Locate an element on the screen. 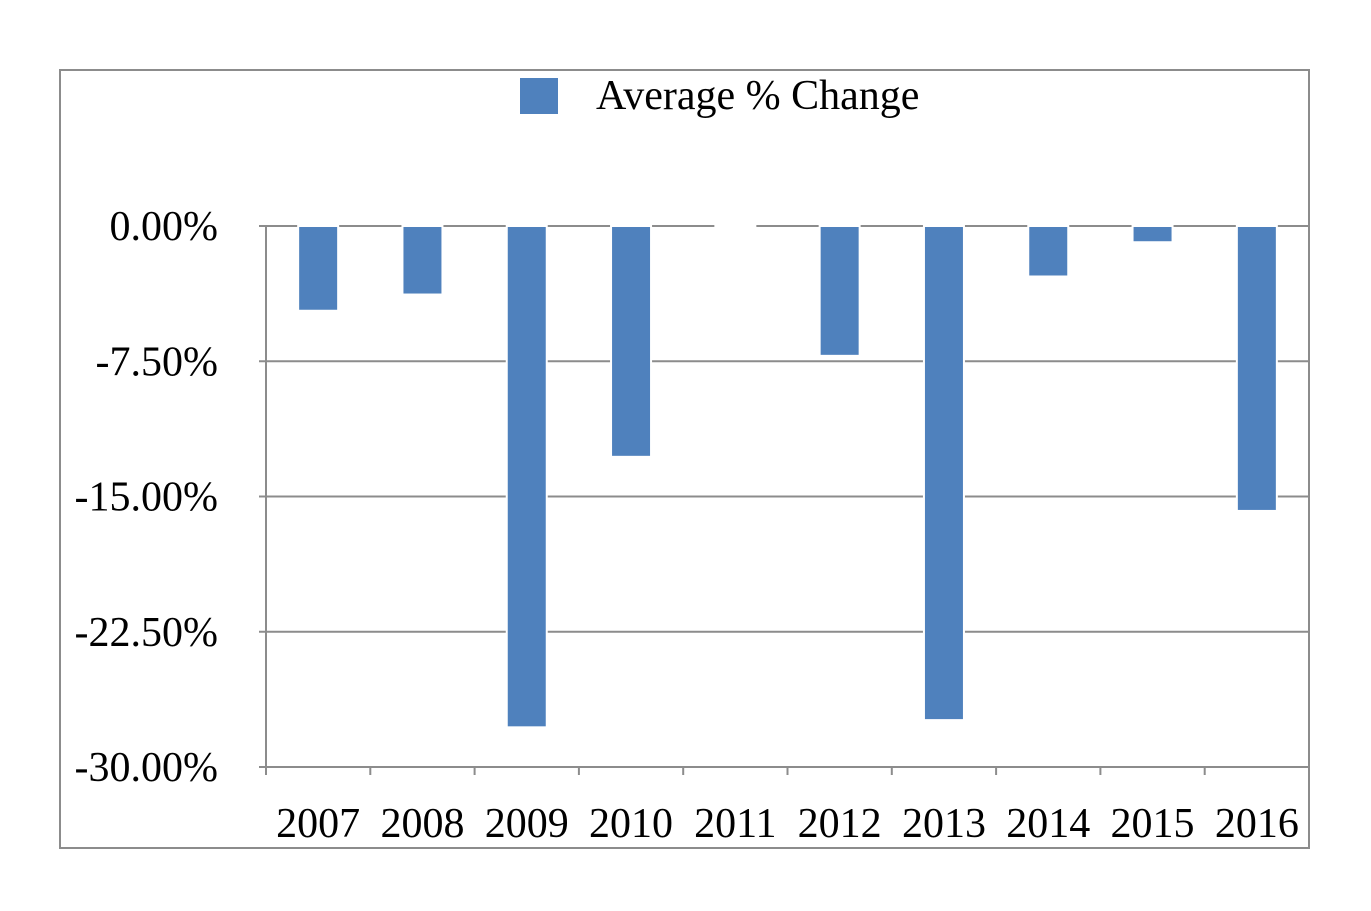  bar-2009 is located at coordinates (526, 477).